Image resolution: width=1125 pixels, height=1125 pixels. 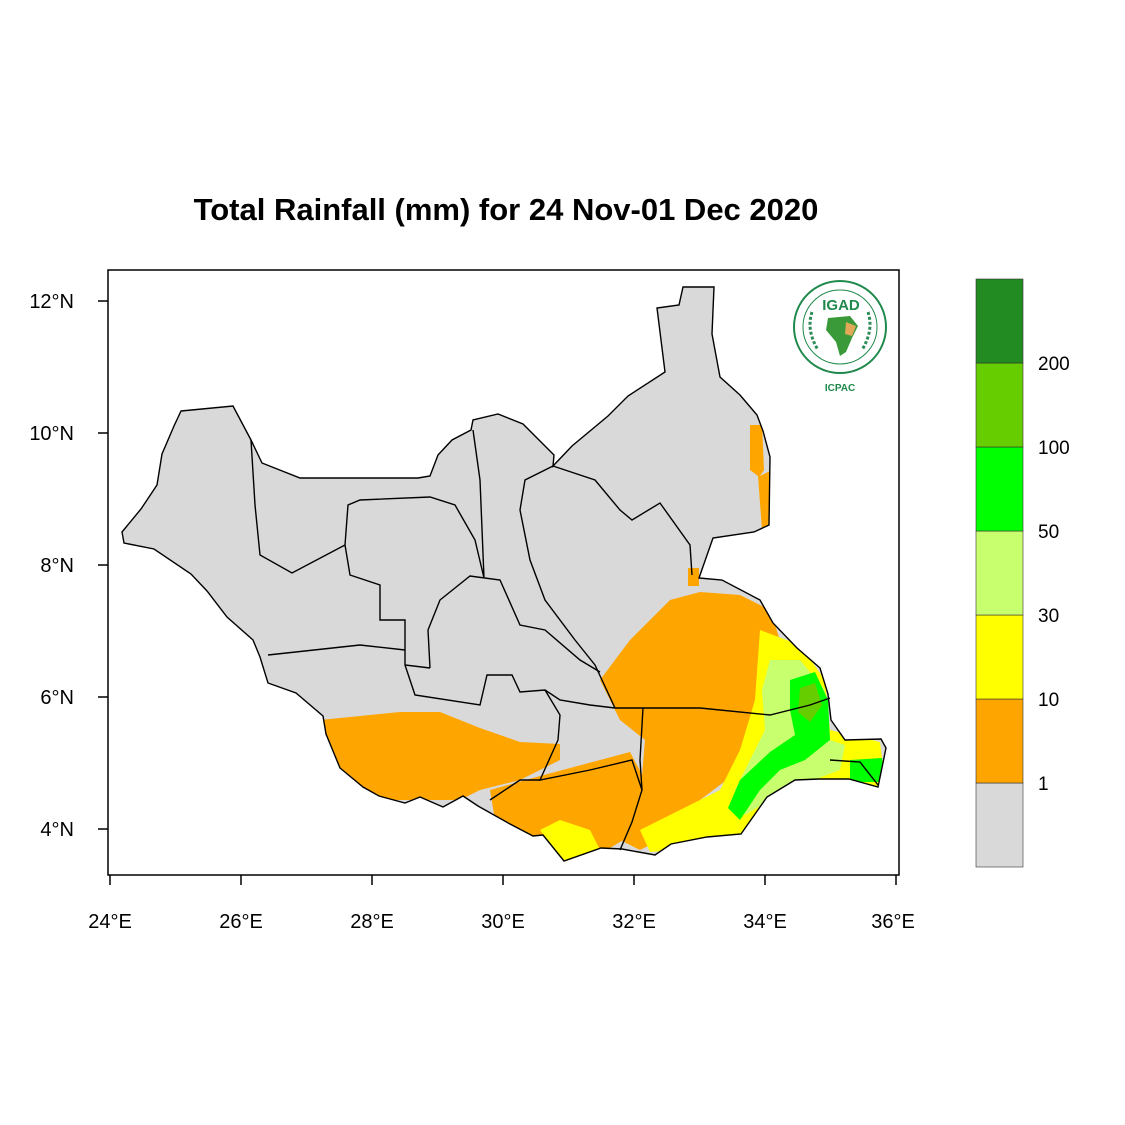 What do you see at coordinates (57, 830) in the screenshot?
I see `lat-tick-label: 4°N` at bounding box center [57, 830].